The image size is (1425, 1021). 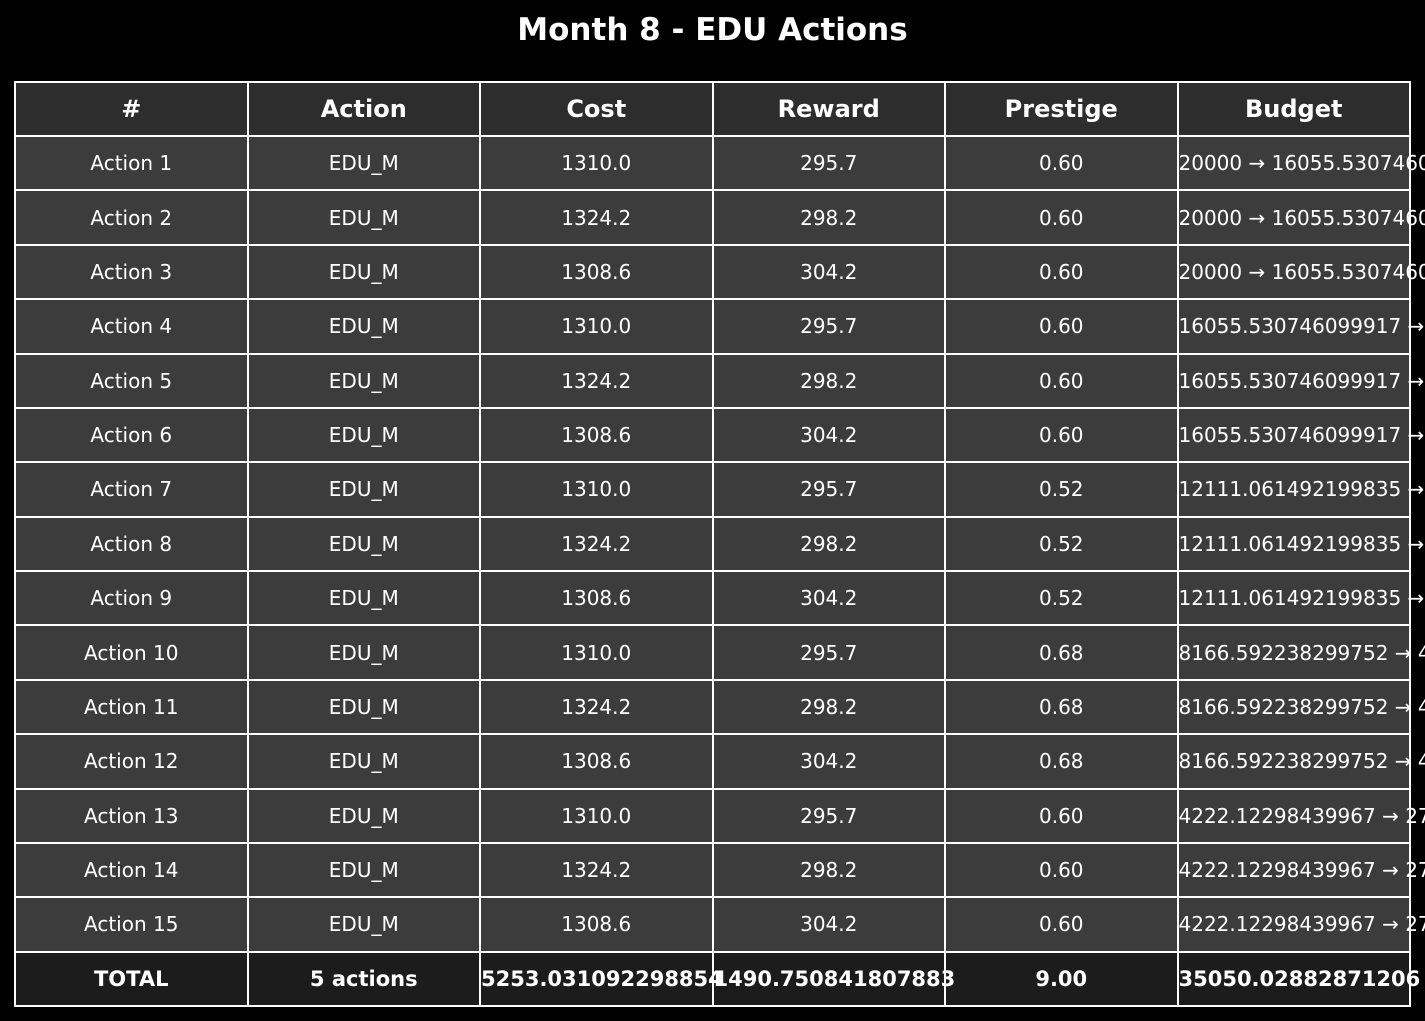 What do you see at coordinates (131, 870) in the screenshot?
I see `index-cell: Action 14` at bounding box center [131, 870].